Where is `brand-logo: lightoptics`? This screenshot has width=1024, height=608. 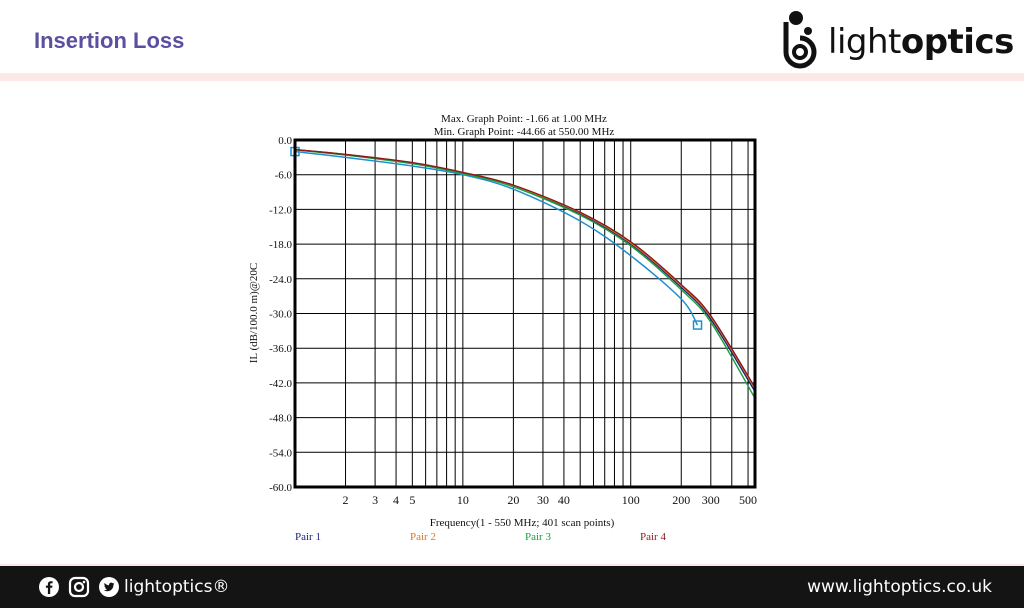 brand-logo: lightoptics is located at coordinates (897, 39).